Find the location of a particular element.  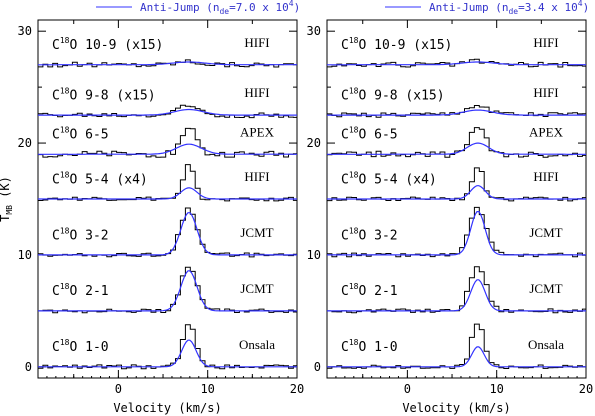

legend-label: Anti-Jump (nde=7.0 x 104) is located at coordinates (220, 8).